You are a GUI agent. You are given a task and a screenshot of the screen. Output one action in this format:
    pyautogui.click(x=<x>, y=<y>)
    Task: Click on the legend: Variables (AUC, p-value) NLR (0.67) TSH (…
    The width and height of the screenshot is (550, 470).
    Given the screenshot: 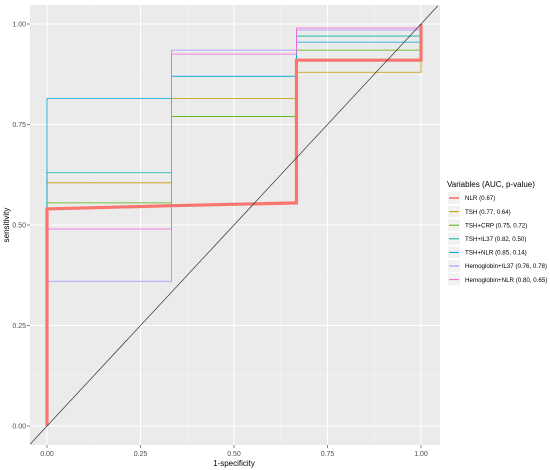 What is the action you would take?
    pyautogui.click(x=497, y=233)
    